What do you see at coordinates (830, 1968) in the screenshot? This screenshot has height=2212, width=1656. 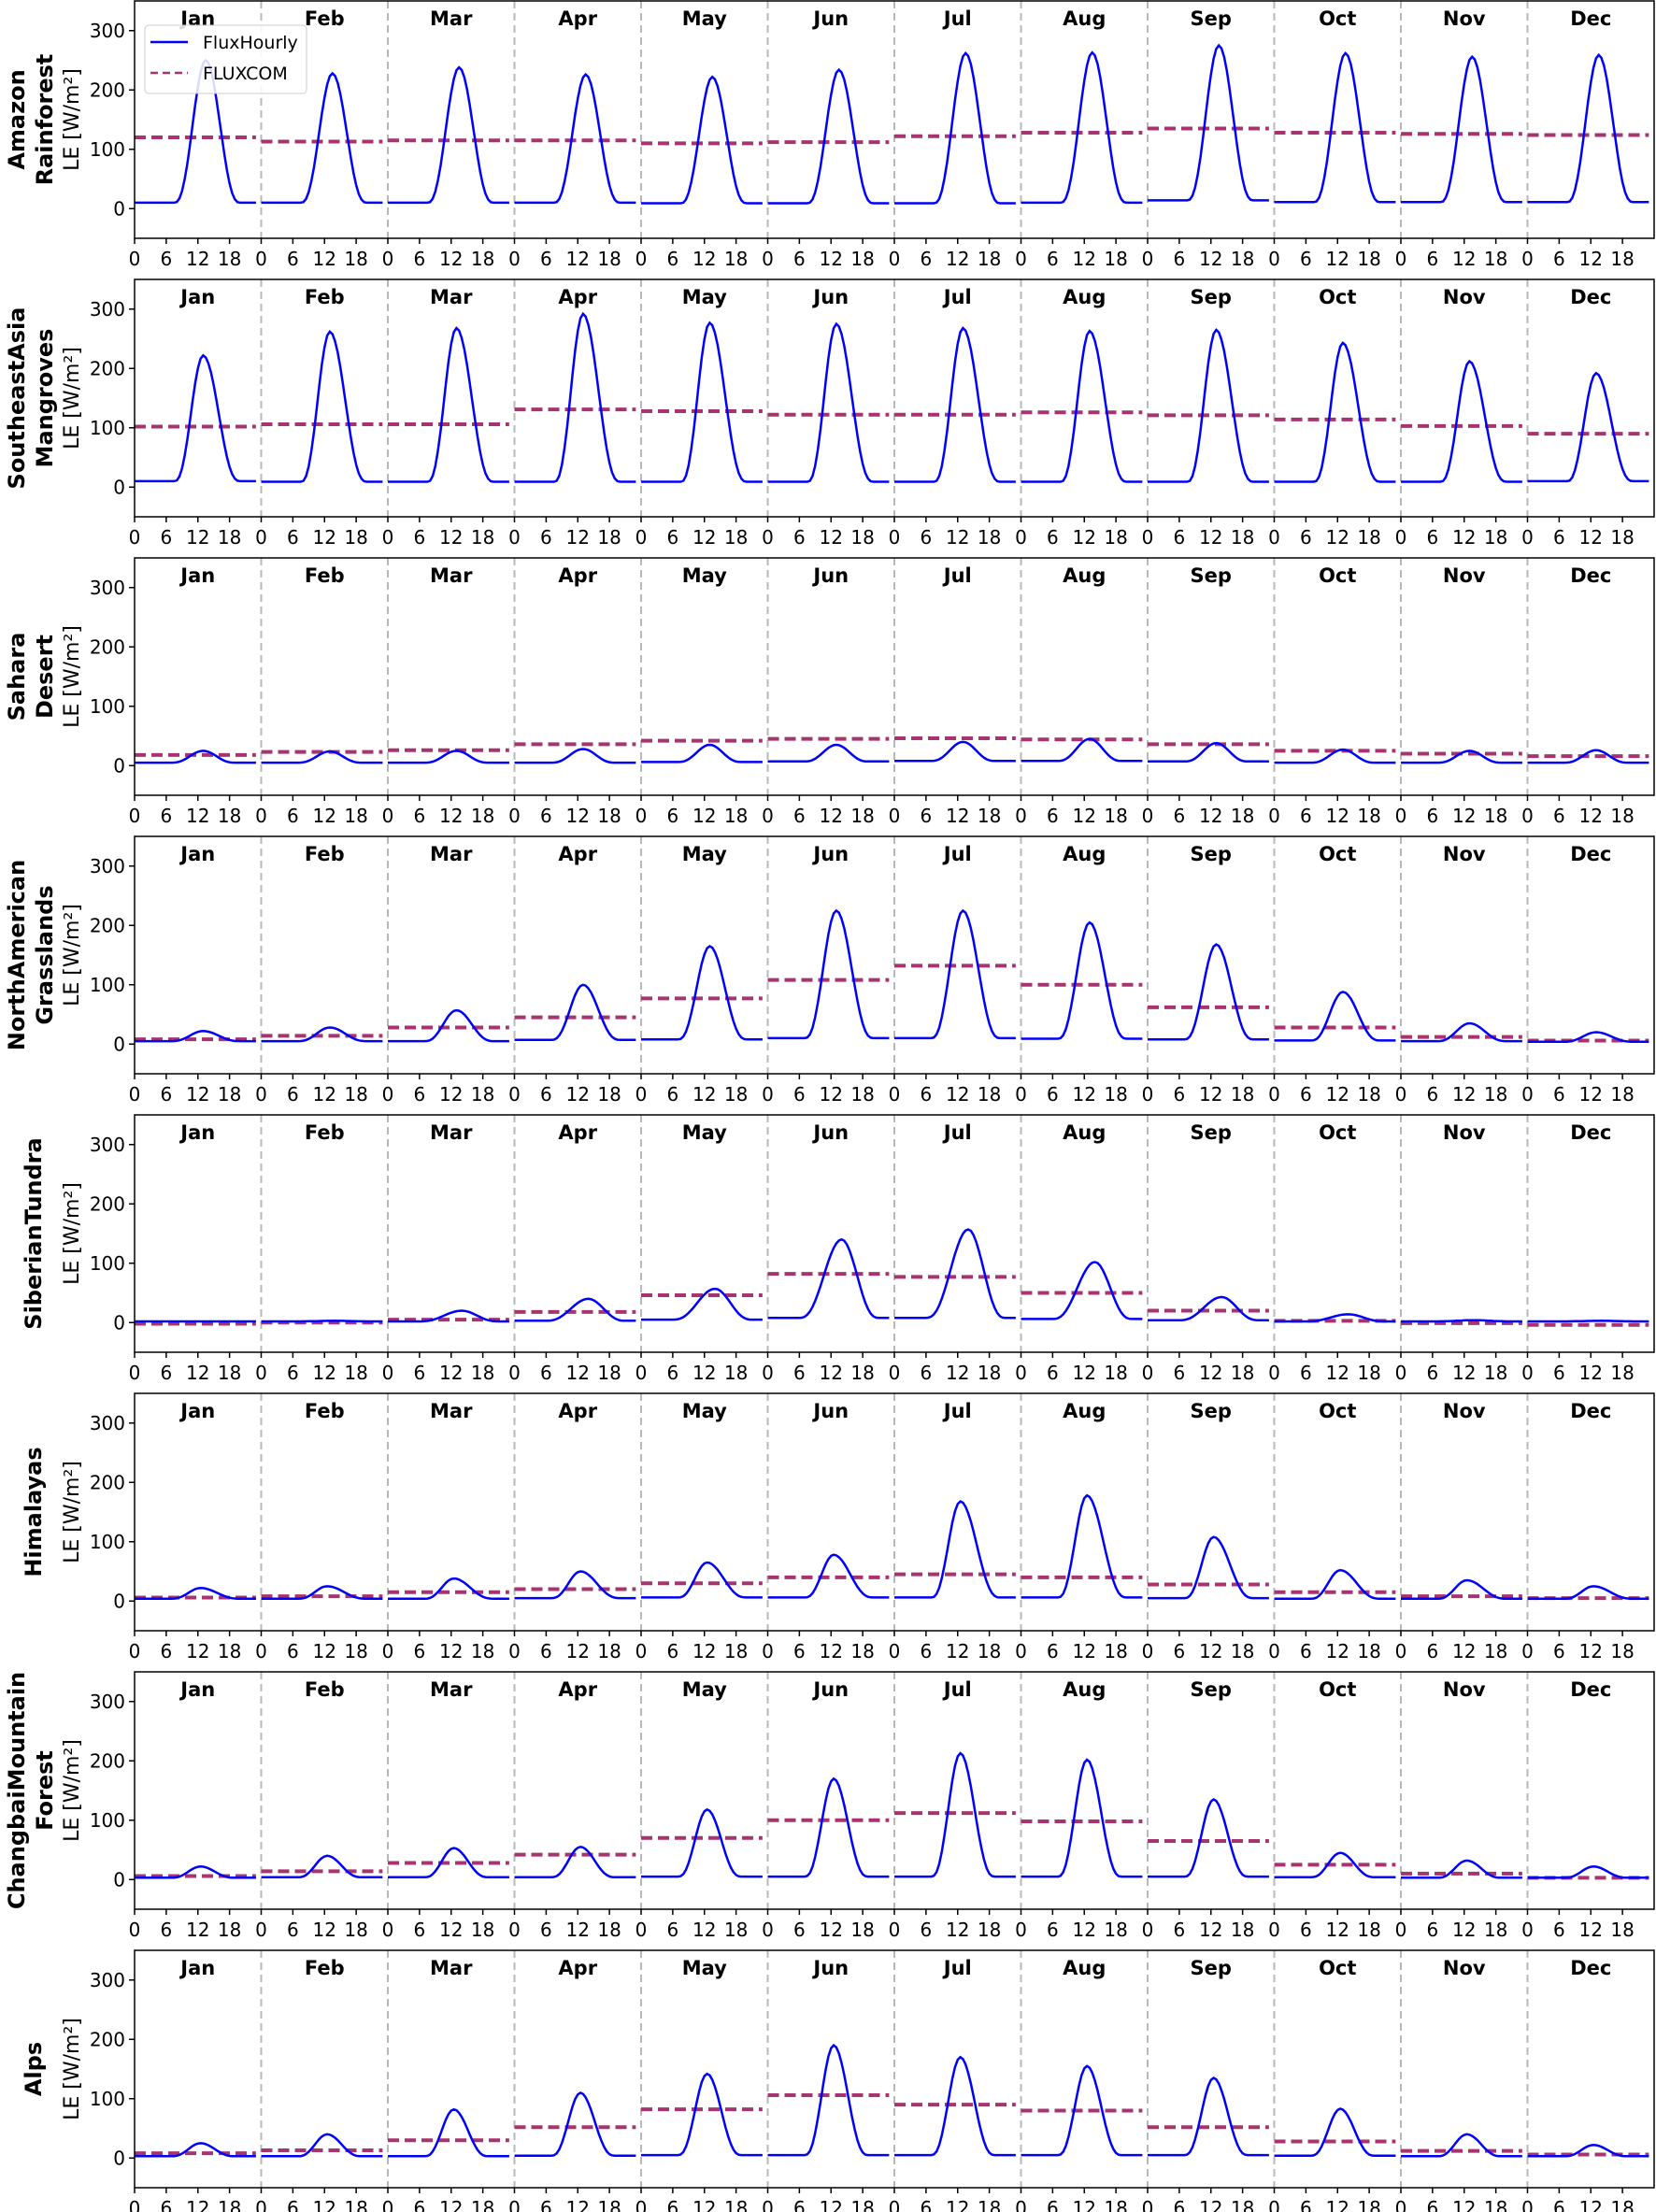 I see `month-title: Jun` at bounding box center [830, 1968].